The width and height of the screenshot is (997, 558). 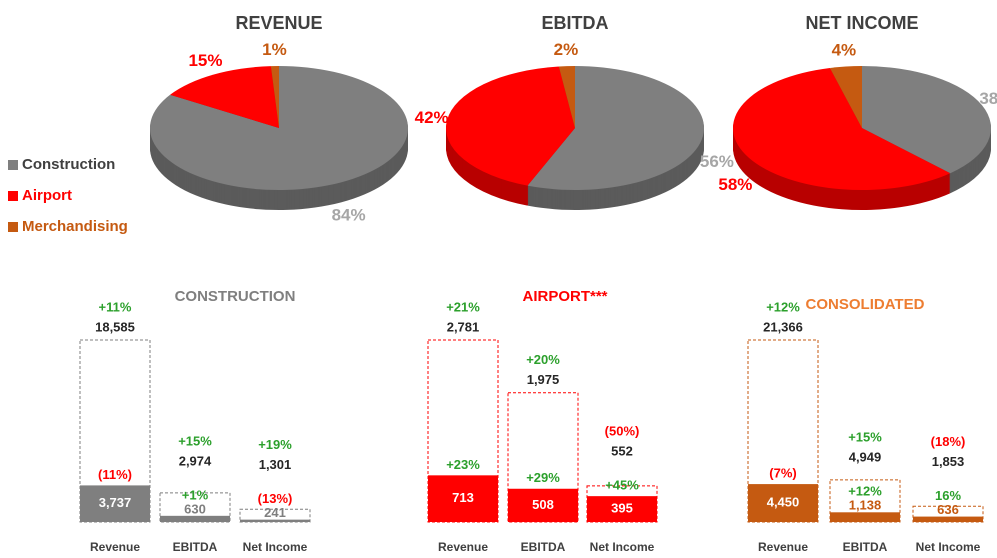 I want to click on bar-total-label: 18,585, so click(x=115, y=326).